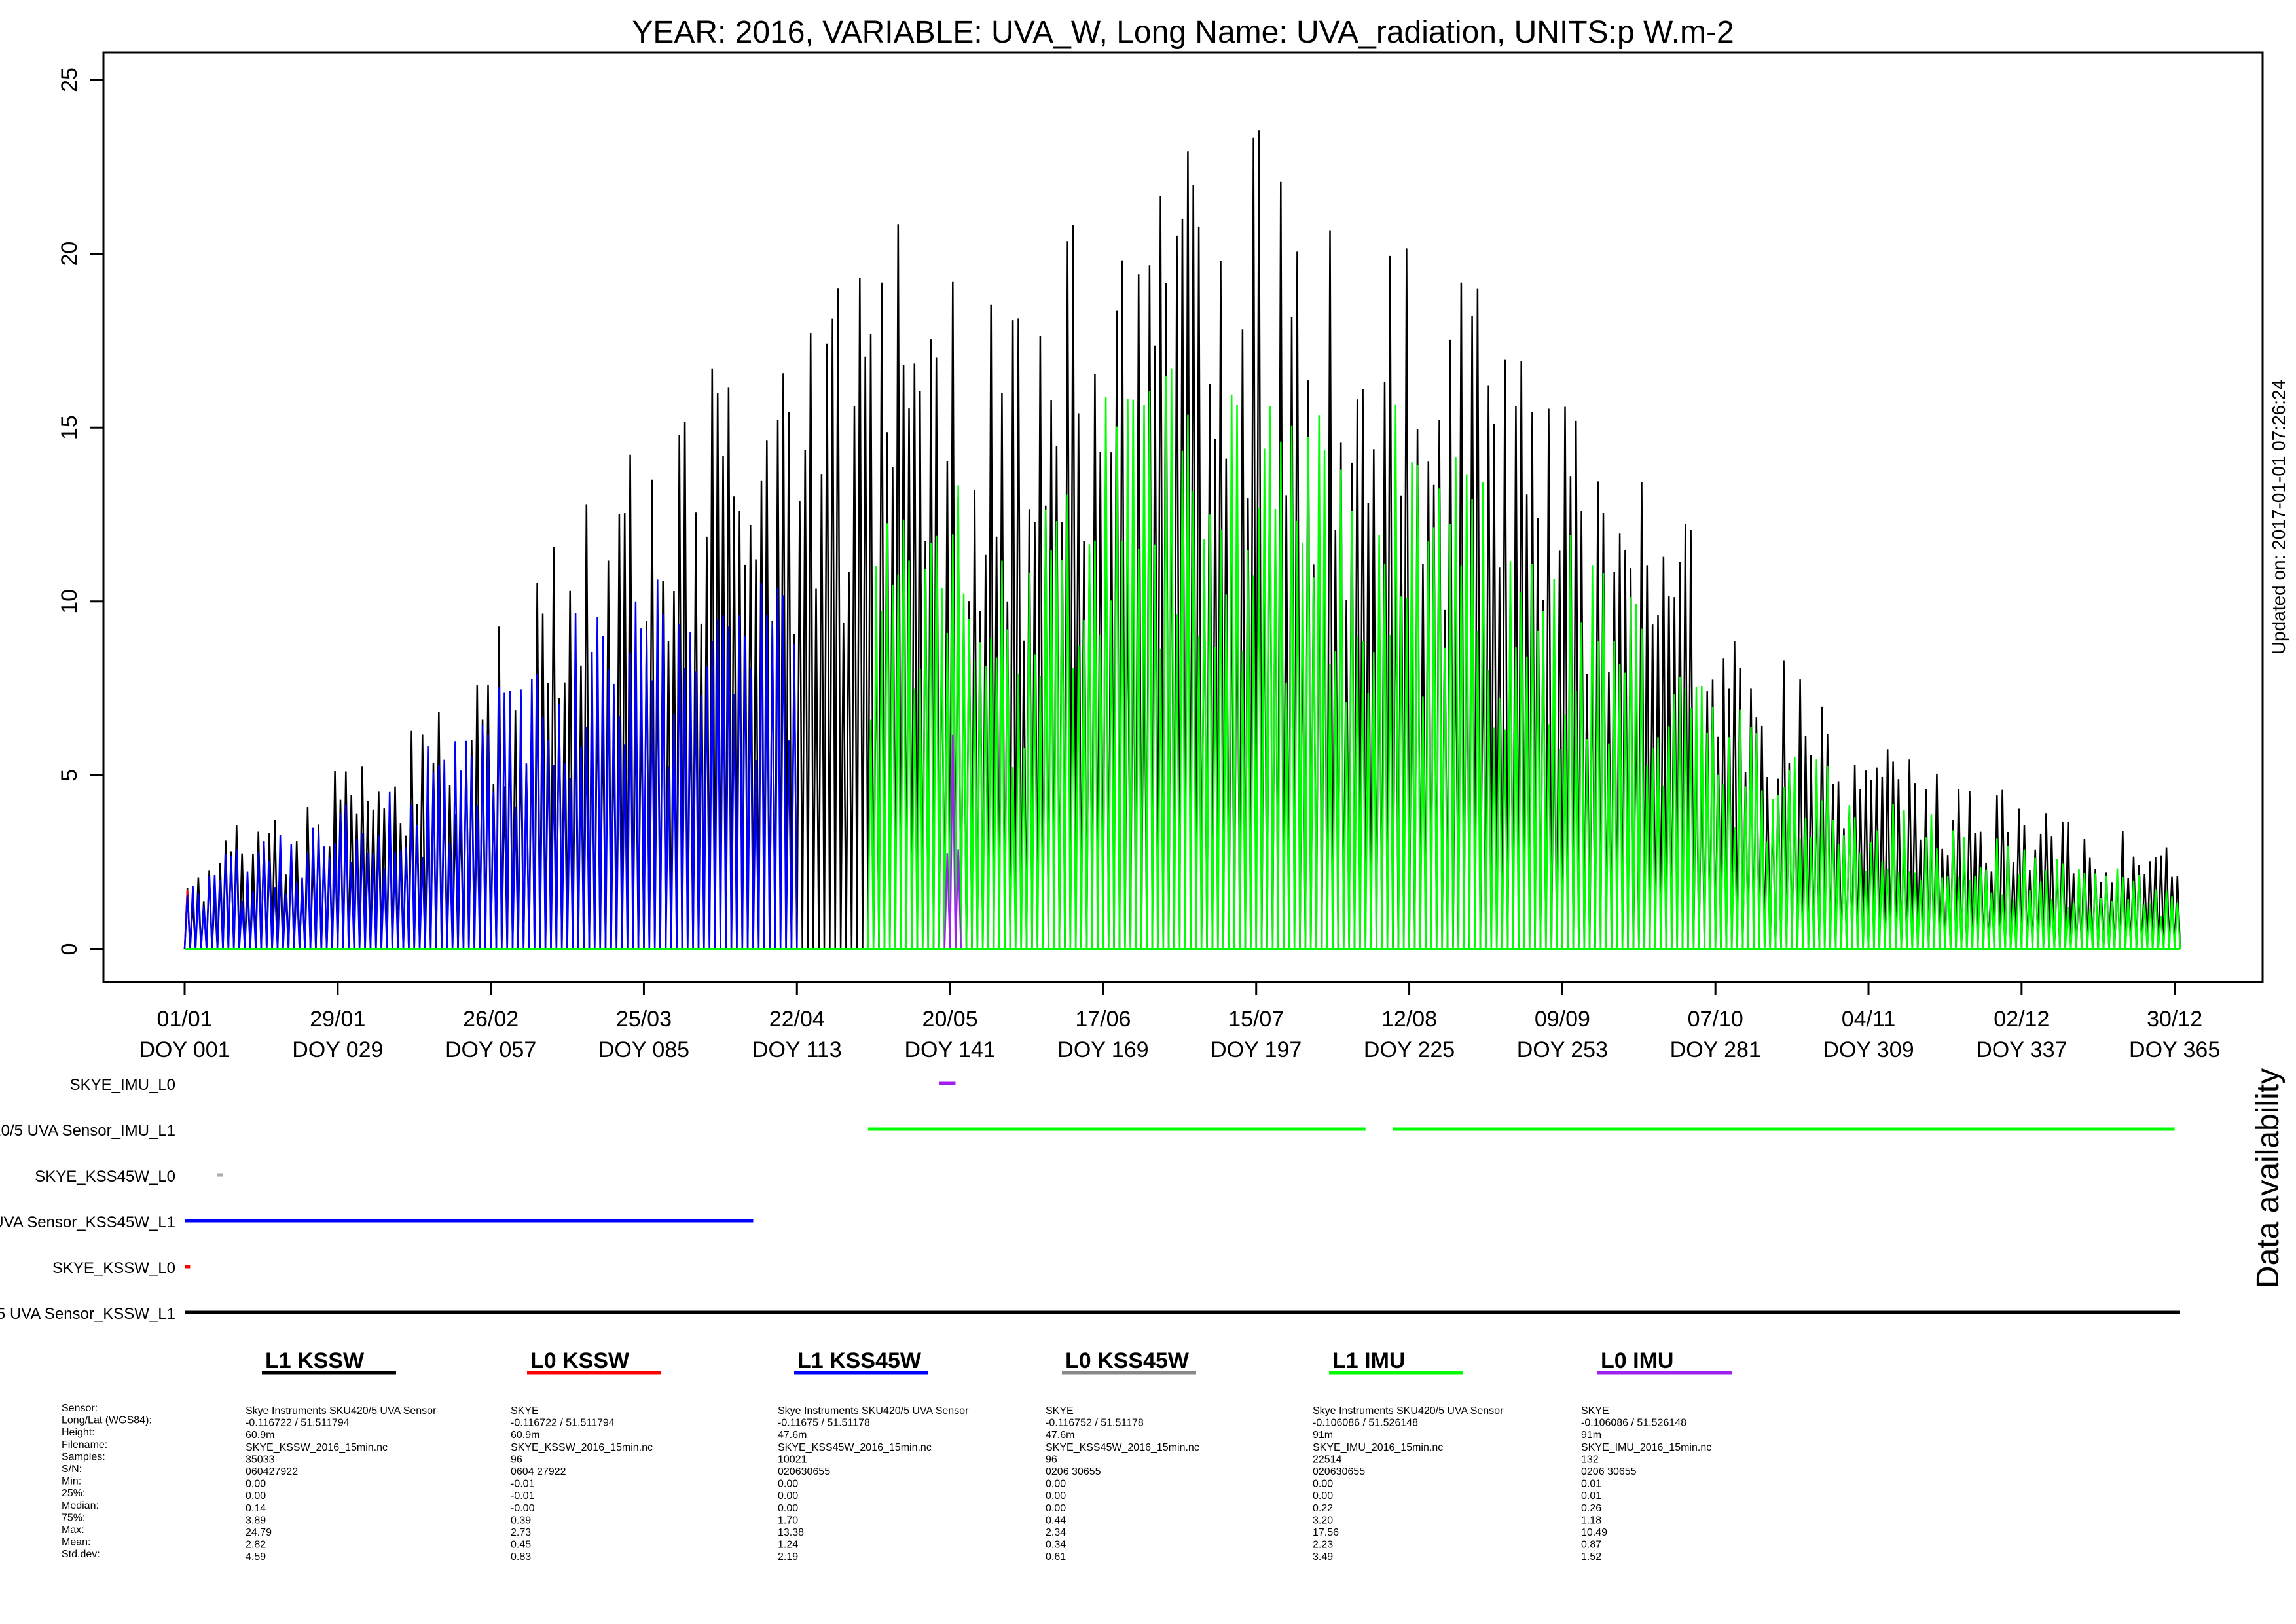 The height and width of the screenshot is (1624, 2296). I want to click on legend-label: L0 KSS45W, so click(1127, 1360).